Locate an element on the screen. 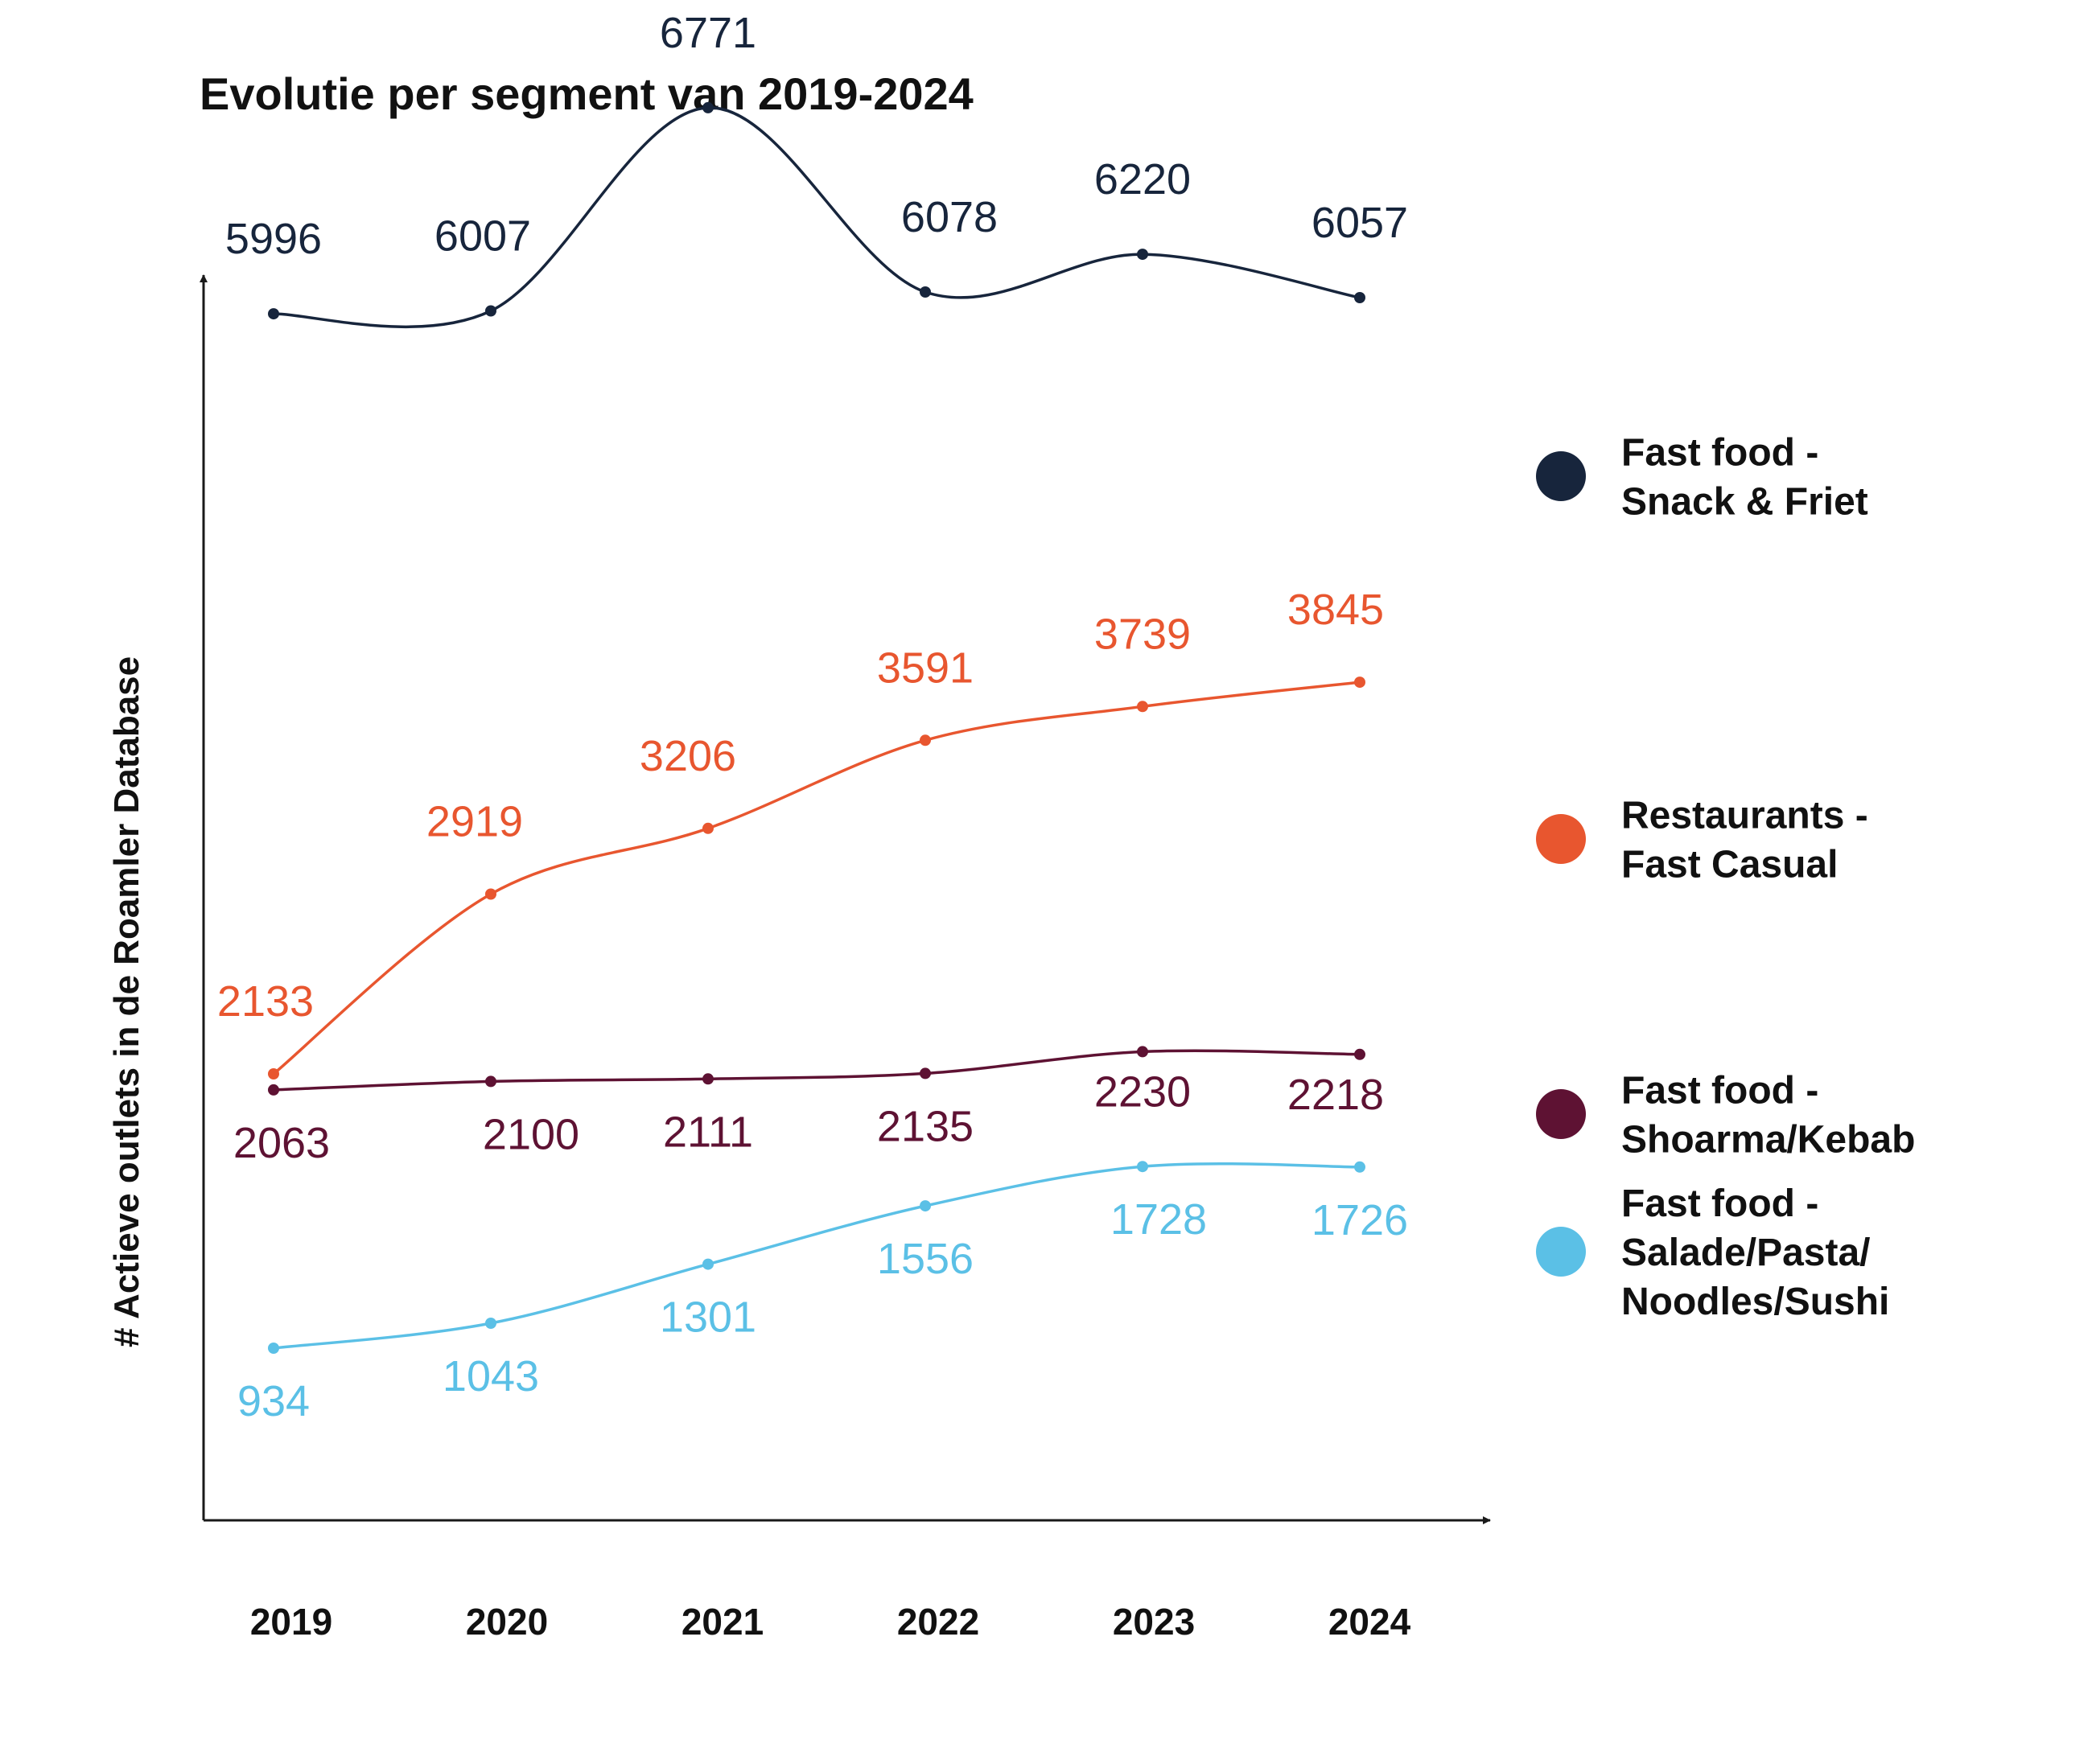 The width and height of the screenshot is (2100, 1756). data-label: 1556 is located at coordinates (925, 1259).